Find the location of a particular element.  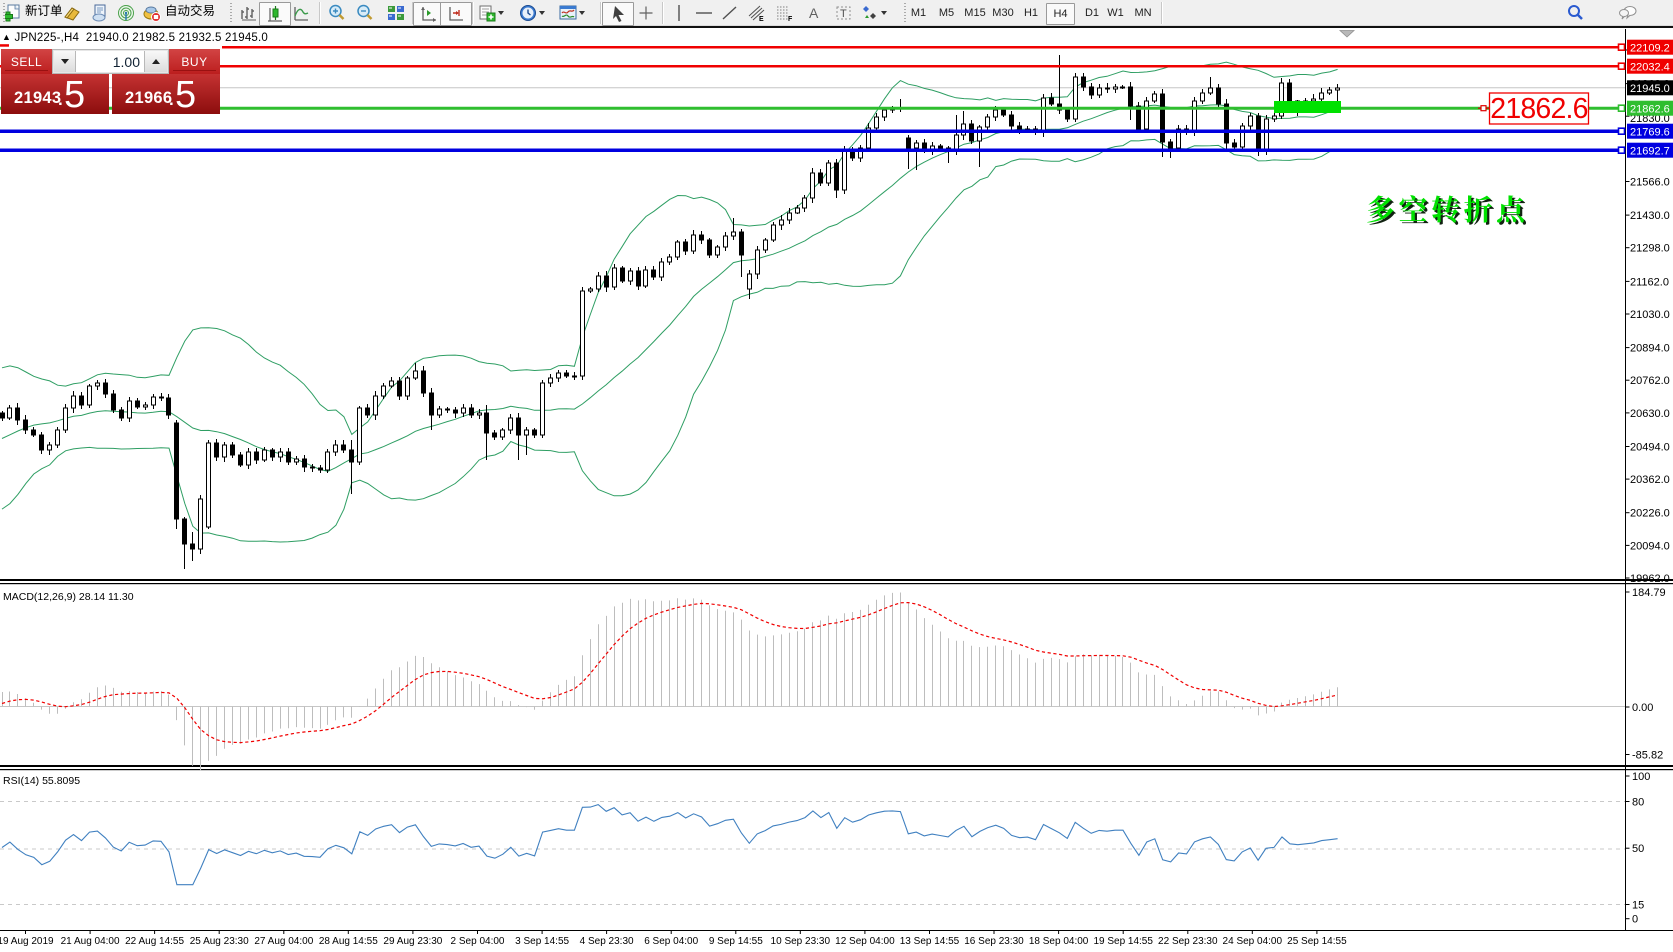

svg-text: 16 Sep 23:30 is located at coordinates (994, 941).